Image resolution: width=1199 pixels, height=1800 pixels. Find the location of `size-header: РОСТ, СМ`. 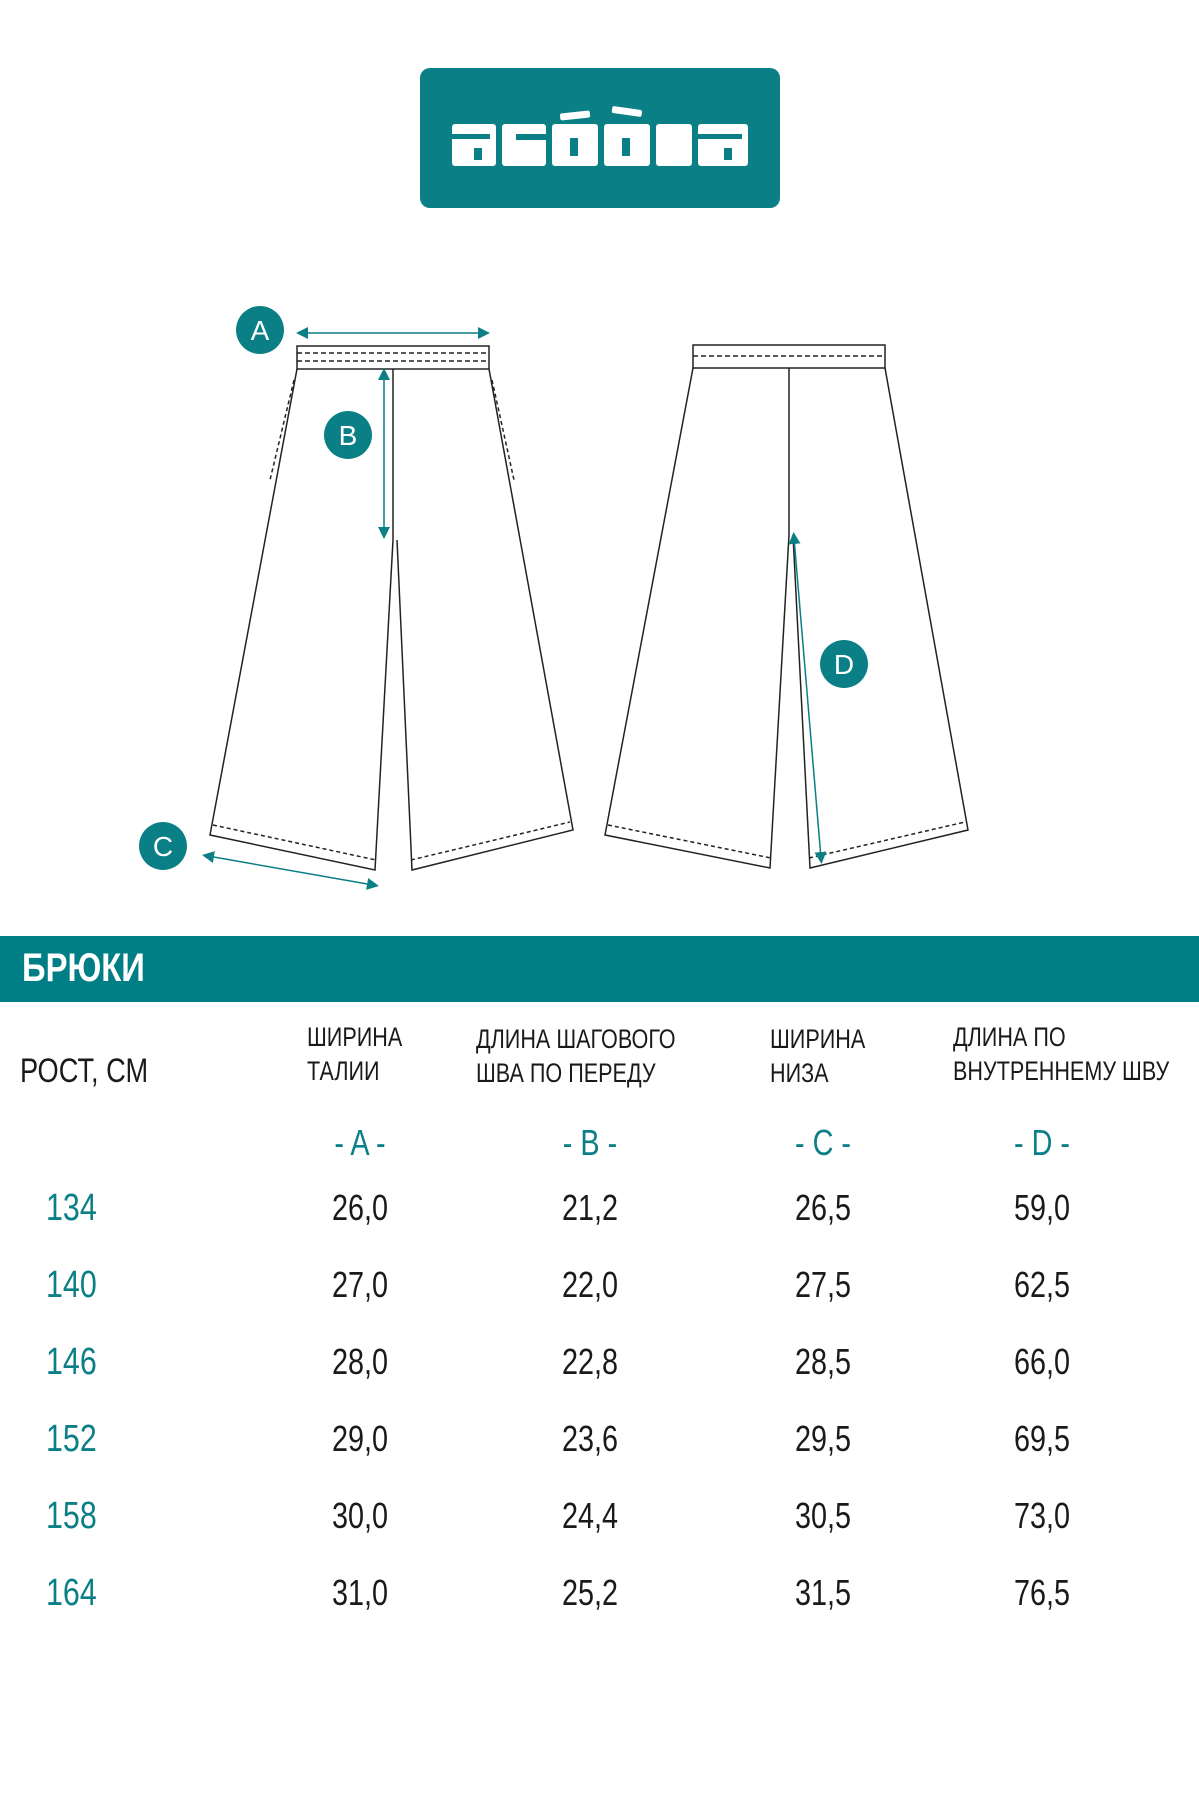

size-header: РОСТ, СМ is located at coordinates (84, 1071).